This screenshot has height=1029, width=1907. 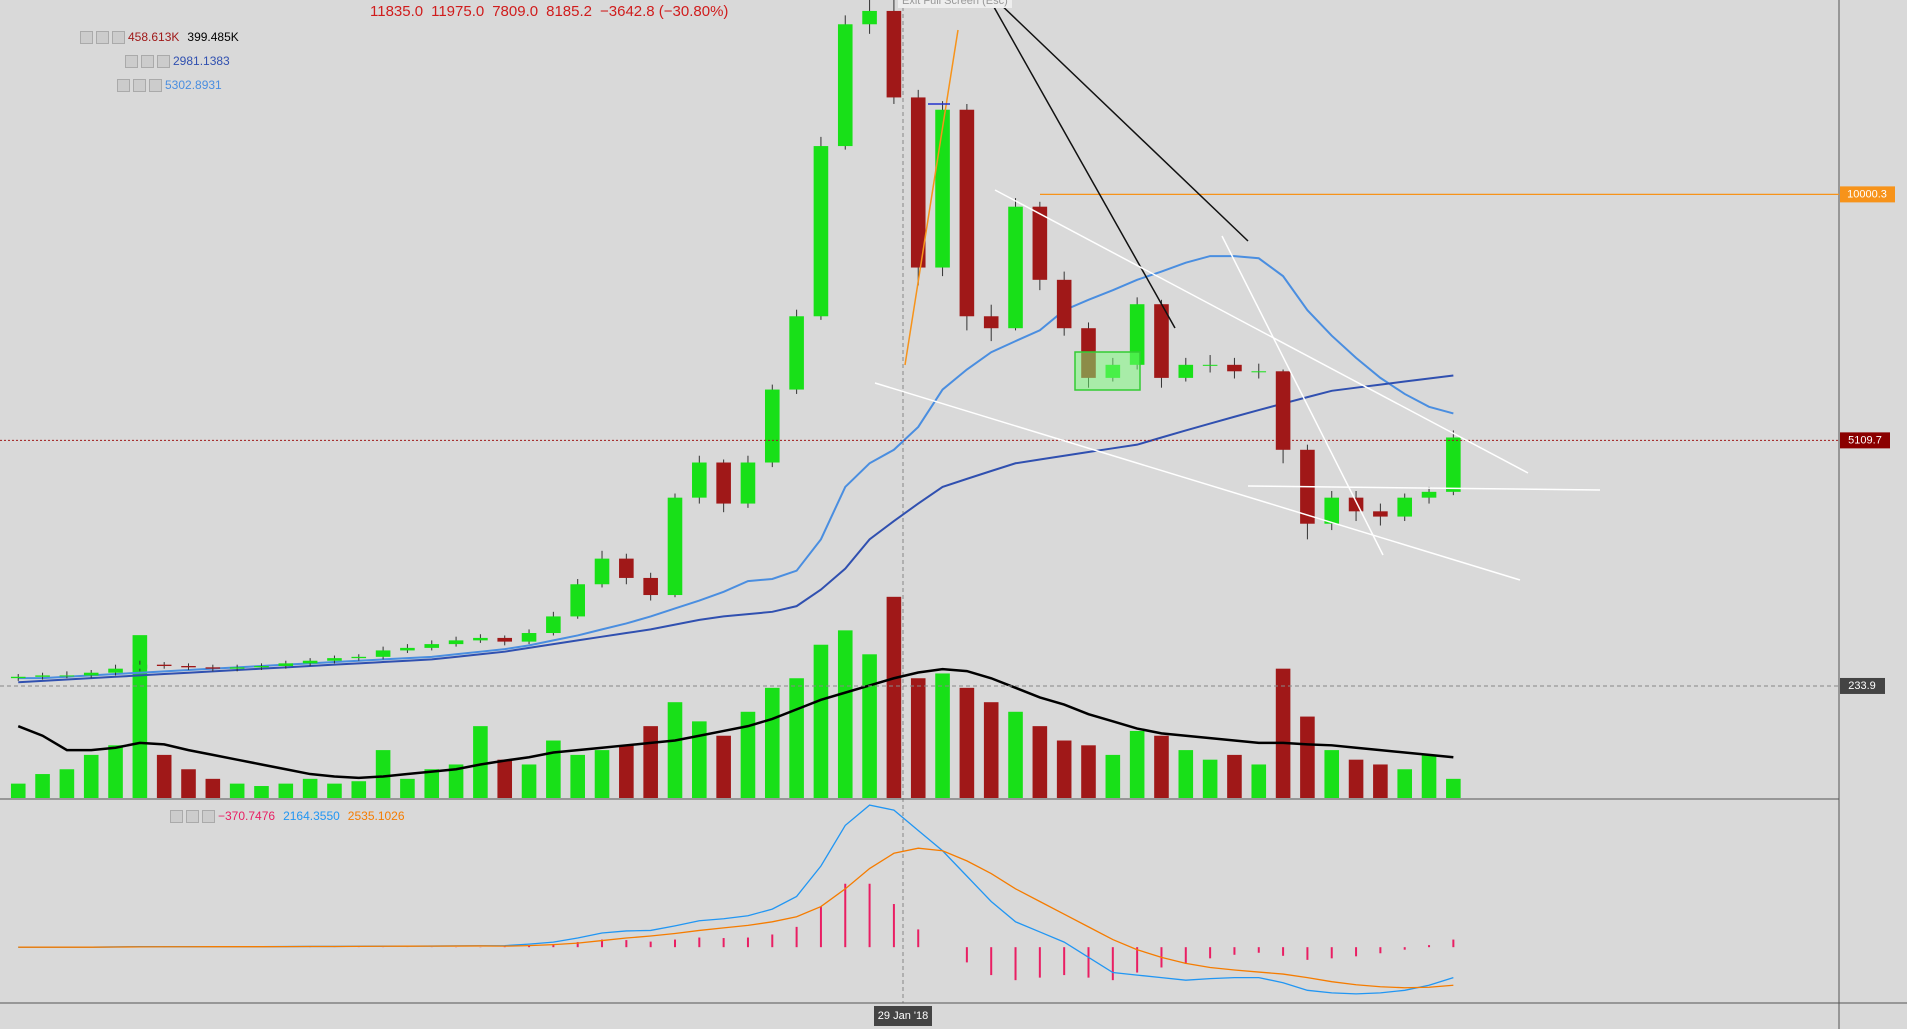 I want to click on ma2-value: 5302.8931, so click(x=193, y=85).